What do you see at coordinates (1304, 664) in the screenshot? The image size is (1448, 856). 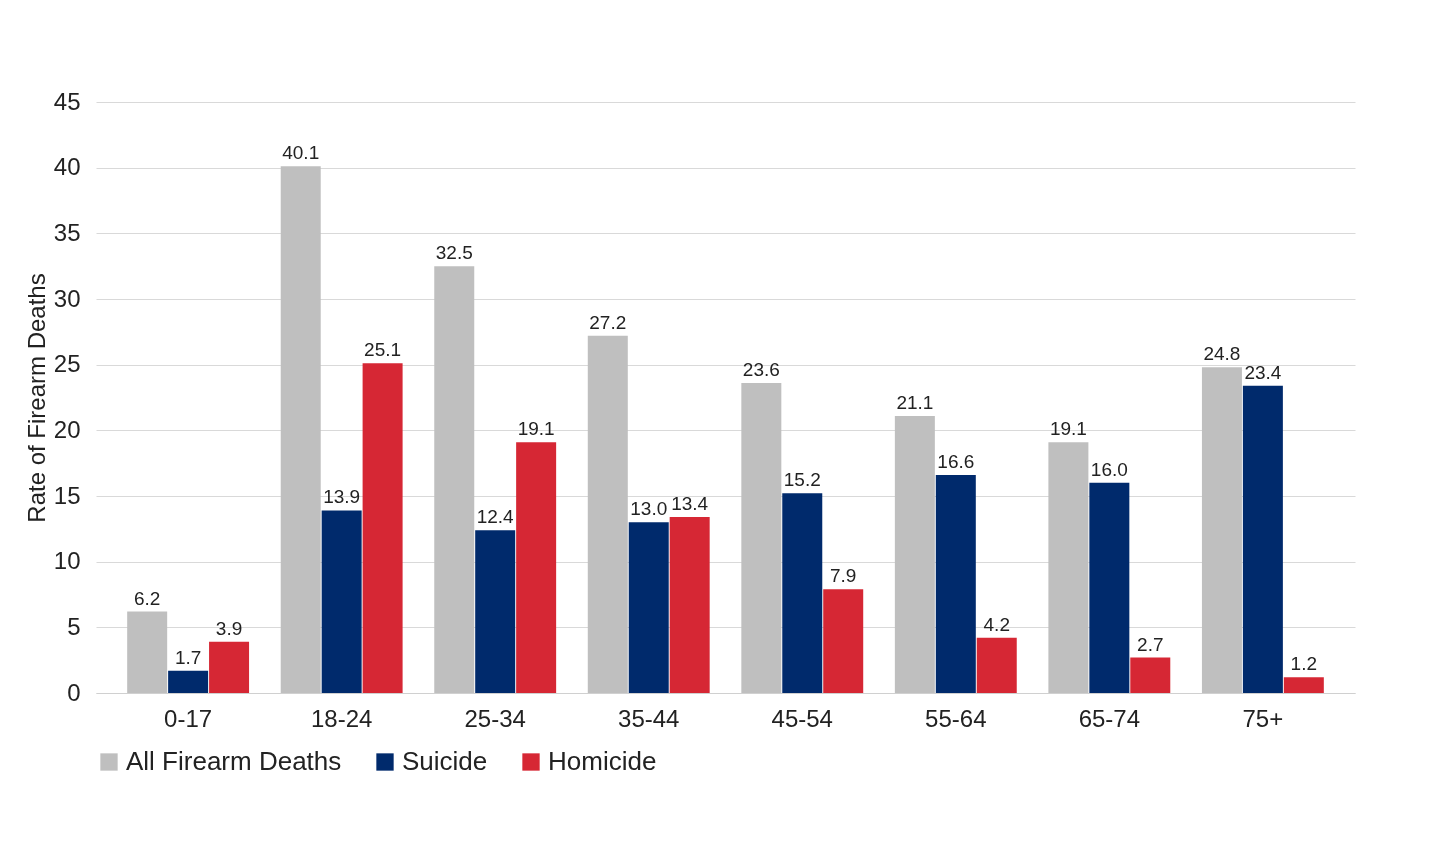 I see `data-label: 1.2` at bounding box center [1304, 664].